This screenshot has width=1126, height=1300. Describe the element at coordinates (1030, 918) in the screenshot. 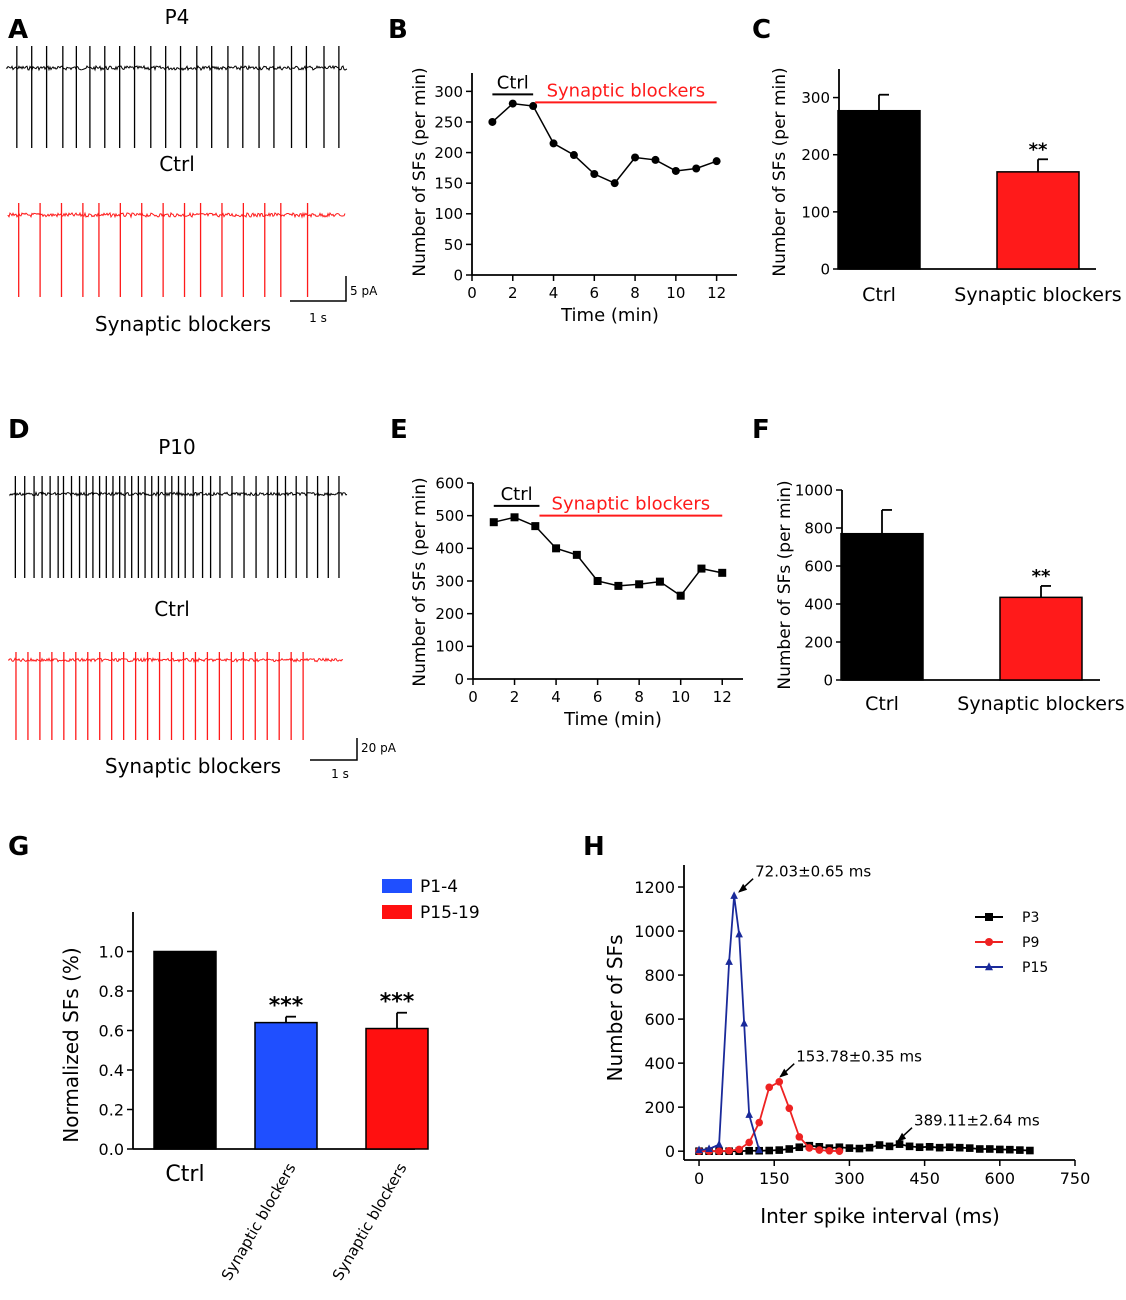

I see `legend-label: P3` at that location.